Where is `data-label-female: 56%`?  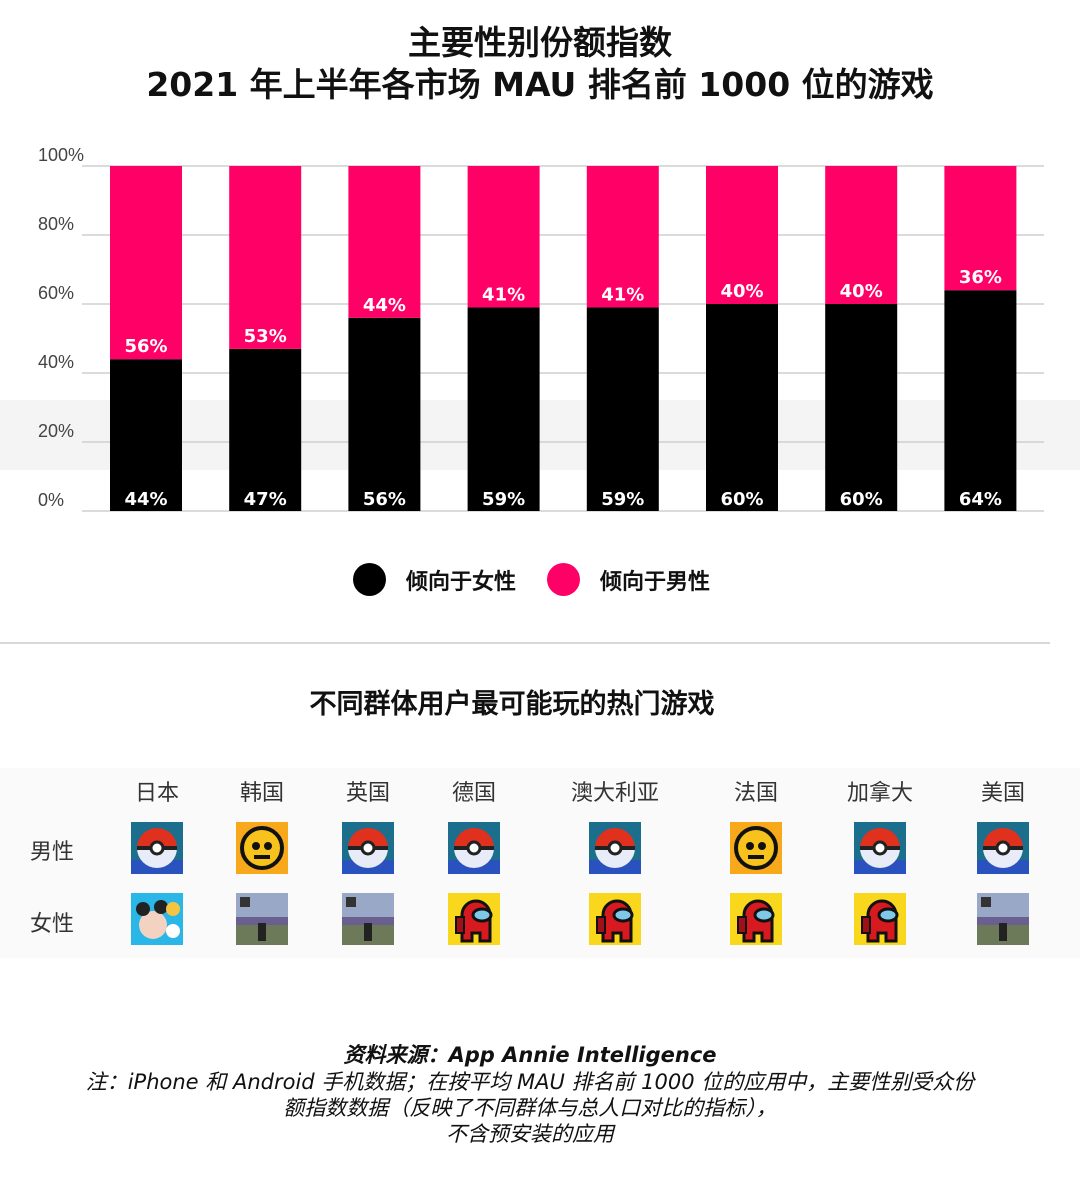
data-label-female: 56% is located at coordinates (384, 499).